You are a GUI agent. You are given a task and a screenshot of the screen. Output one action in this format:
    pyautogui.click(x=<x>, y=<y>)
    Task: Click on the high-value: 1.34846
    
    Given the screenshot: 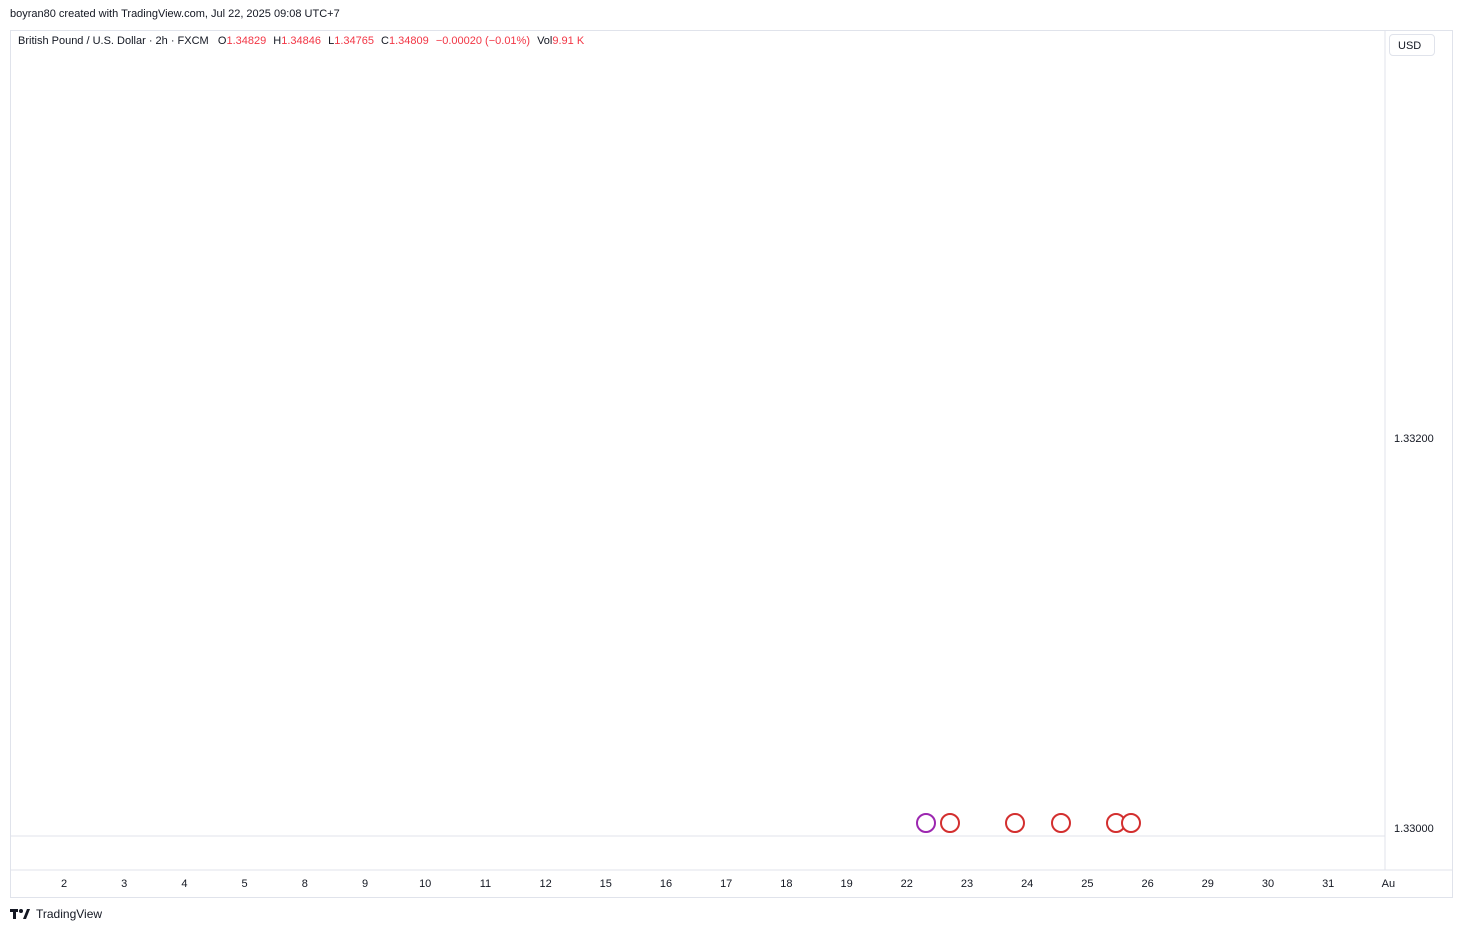 What is the action you would take?
    pyautogui.click(x=301, y=41)
    